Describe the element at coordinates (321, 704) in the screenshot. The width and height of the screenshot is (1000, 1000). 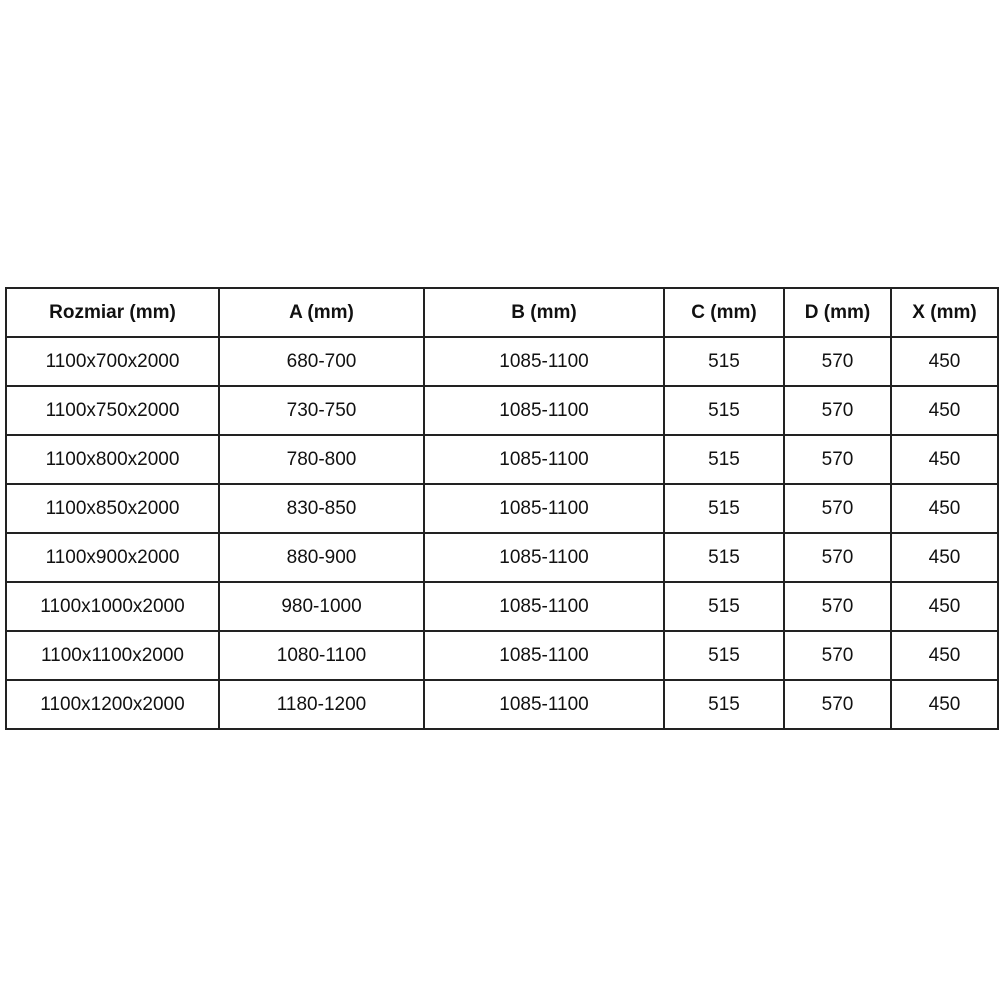
I see `table-cell: 1180-1200` at that location.